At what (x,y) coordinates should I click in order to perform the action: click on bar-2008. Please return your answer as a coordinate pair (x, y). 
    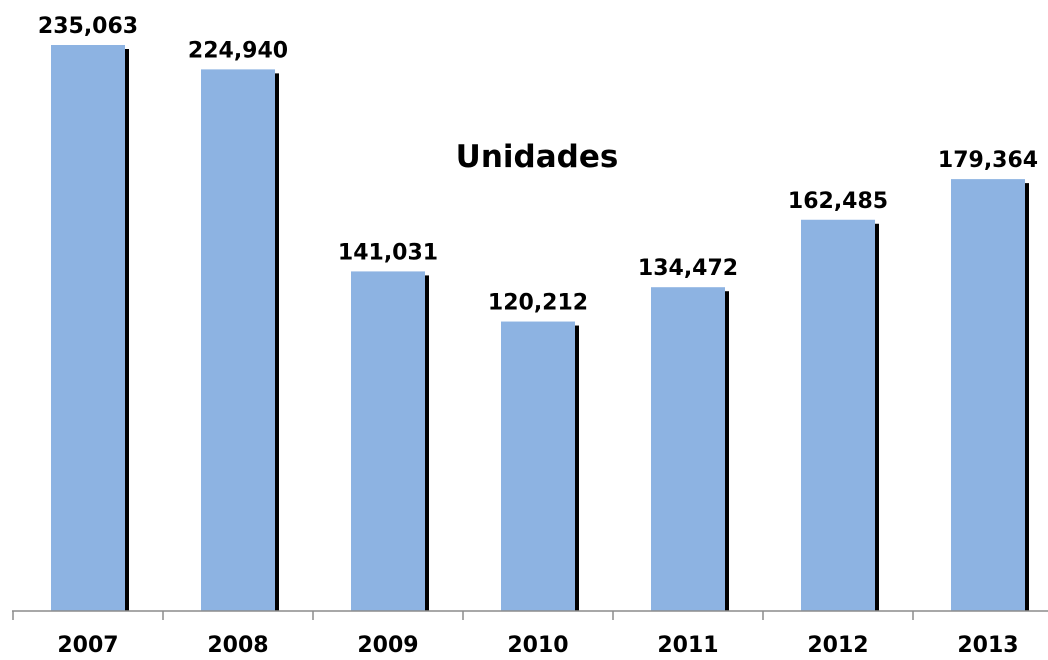
    Looking at the image, I should click on (238, 340).